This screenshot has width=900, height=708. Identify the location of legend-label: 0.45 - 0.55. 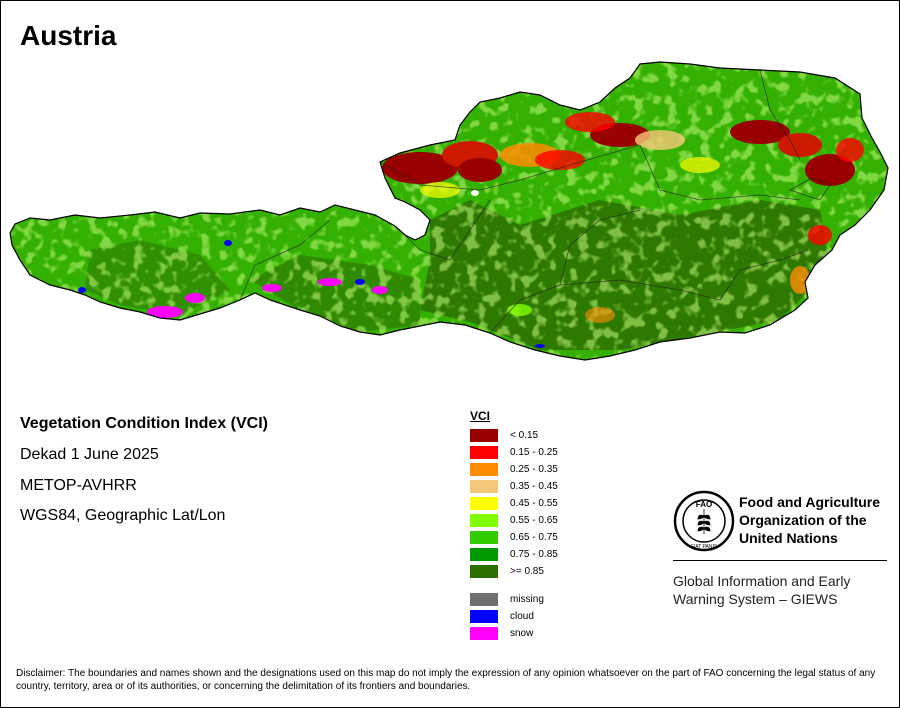
(534, 503).